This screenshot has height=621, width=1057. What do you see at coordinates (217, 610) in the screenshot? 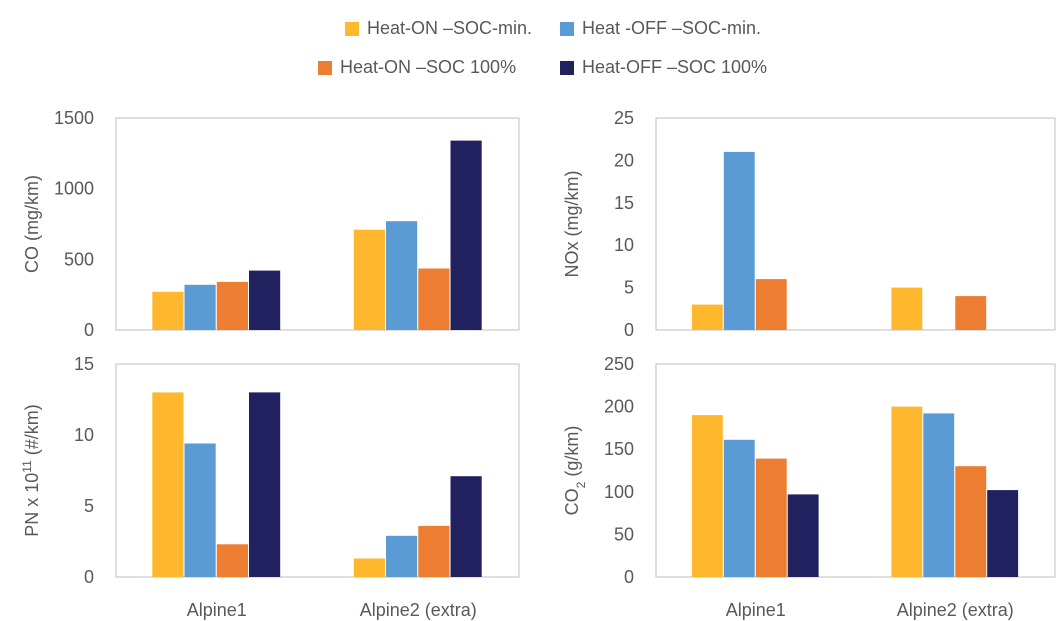
I see `x-tick-label-p3-alpine1: Alpine1` at bounding box center [217, 610].